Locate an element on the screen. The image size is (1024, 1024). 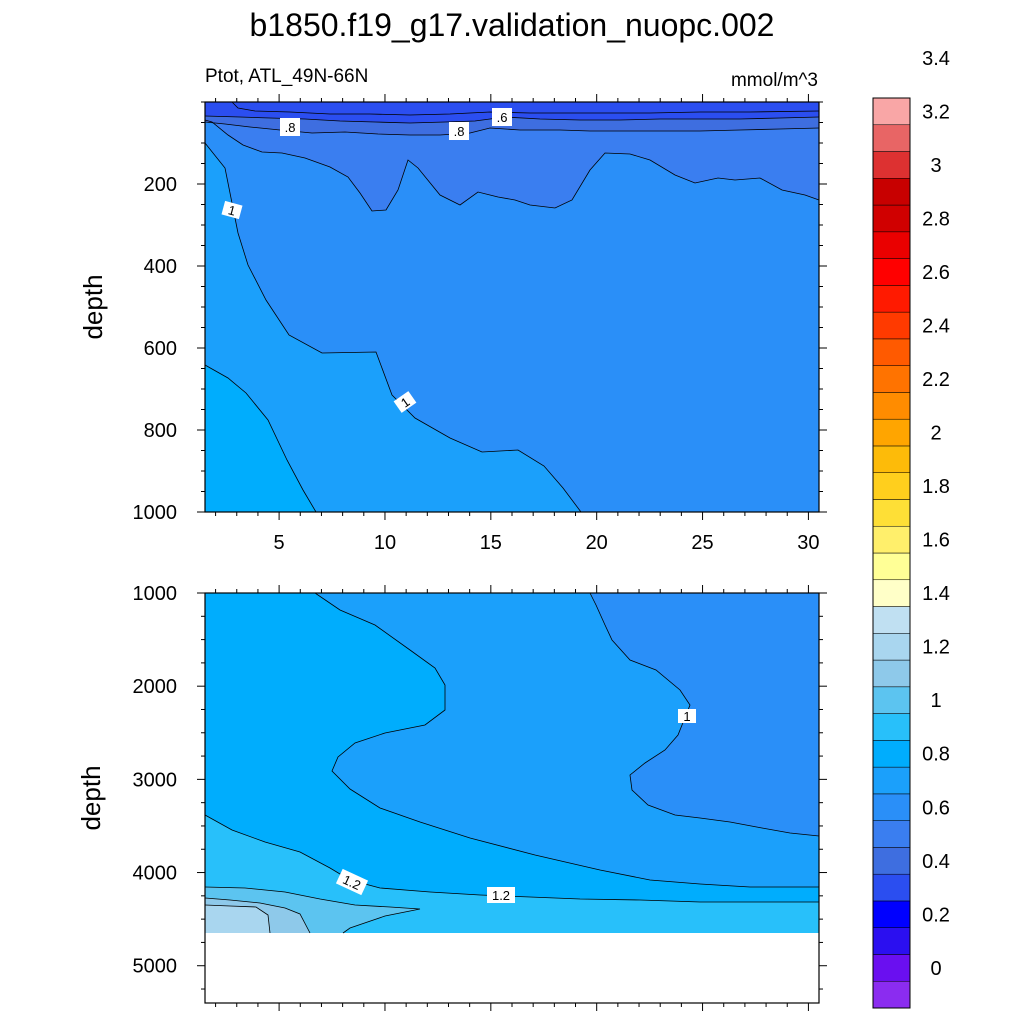
colorbar-tick-label: 3.4 is located at coordinates (936, 59).